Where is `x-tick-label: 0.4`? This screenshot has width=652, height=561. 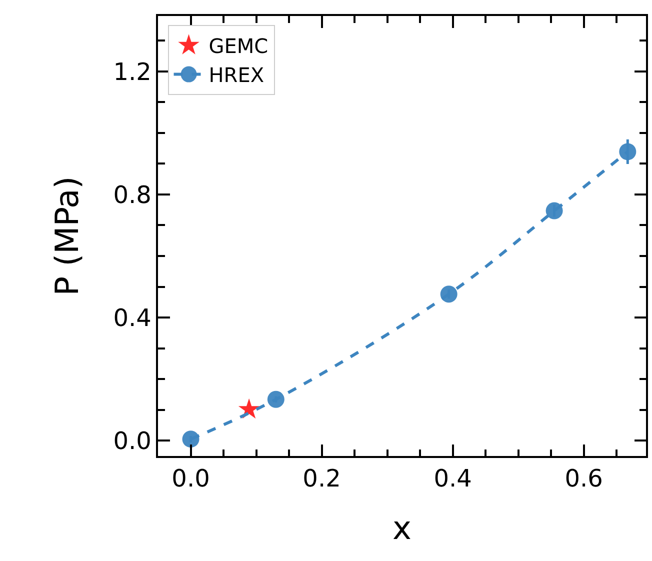
x-tick-label: 0.4 is located at coordinates (453, 478).